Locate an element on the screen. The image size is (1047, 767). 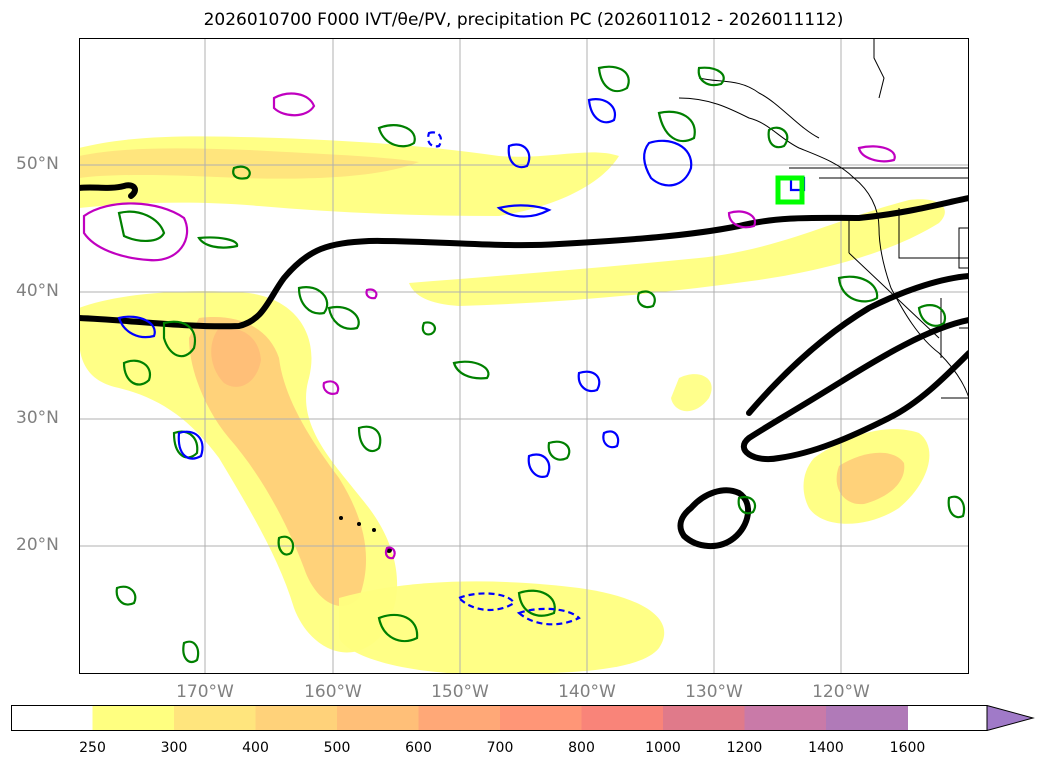
colorbar-tick-label: 1600 is located at coordinates (907, 748).